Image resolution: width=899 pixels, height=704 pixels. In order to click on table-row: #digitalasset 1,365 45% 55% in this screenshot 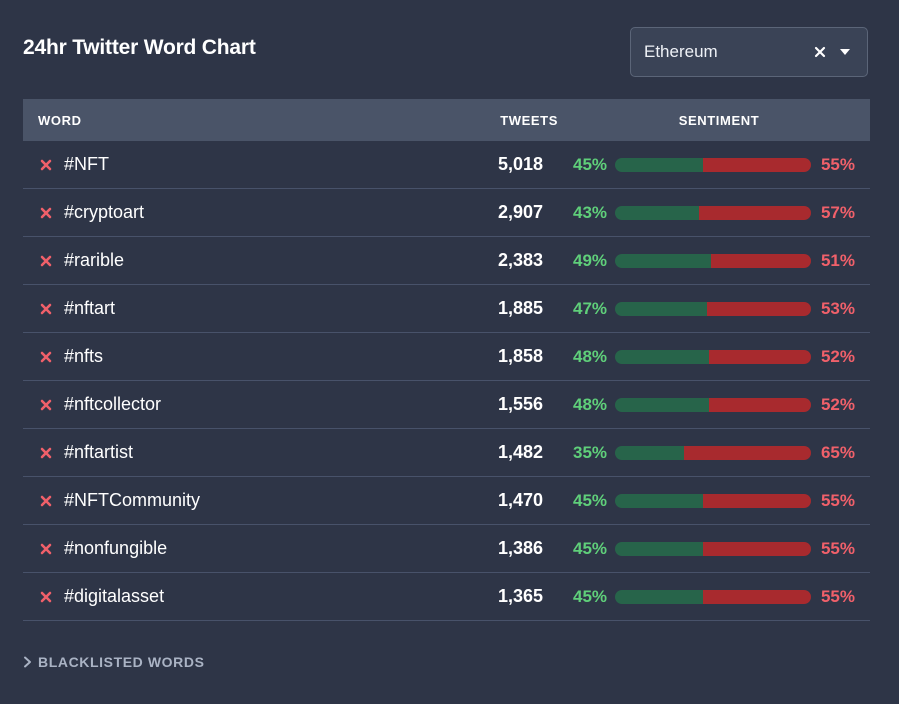, I will do `click(446, 597)`.